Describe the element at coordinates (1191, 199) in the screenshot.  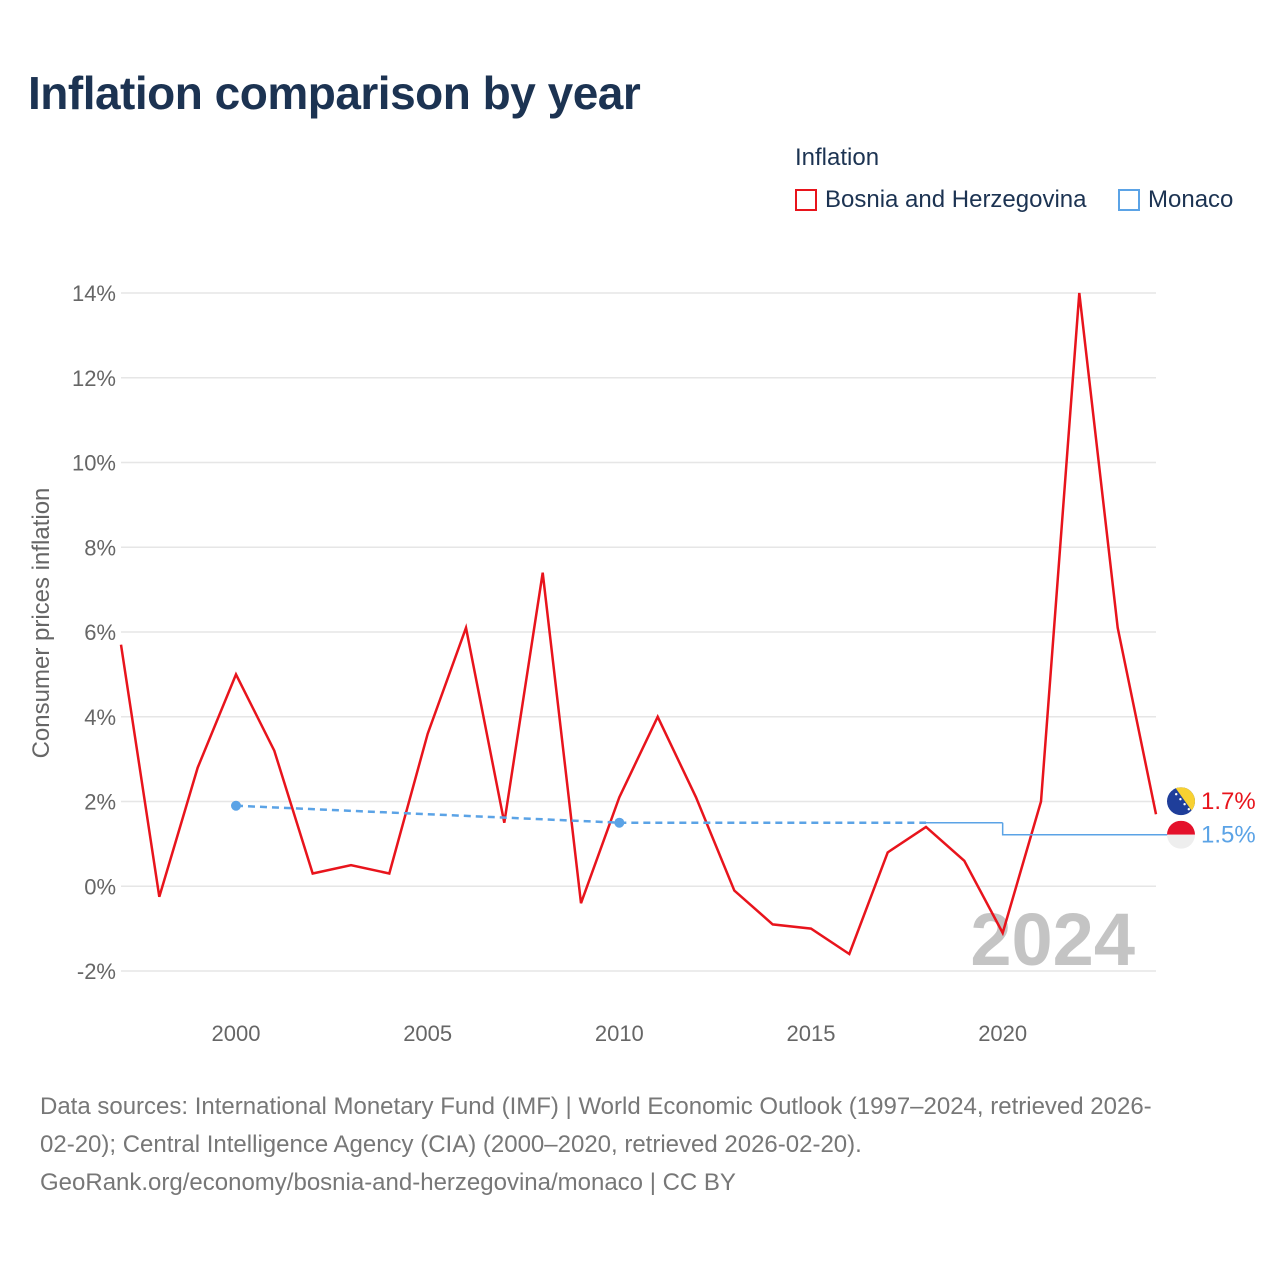
I see `legend-label-monaco: Monaco` at that location.